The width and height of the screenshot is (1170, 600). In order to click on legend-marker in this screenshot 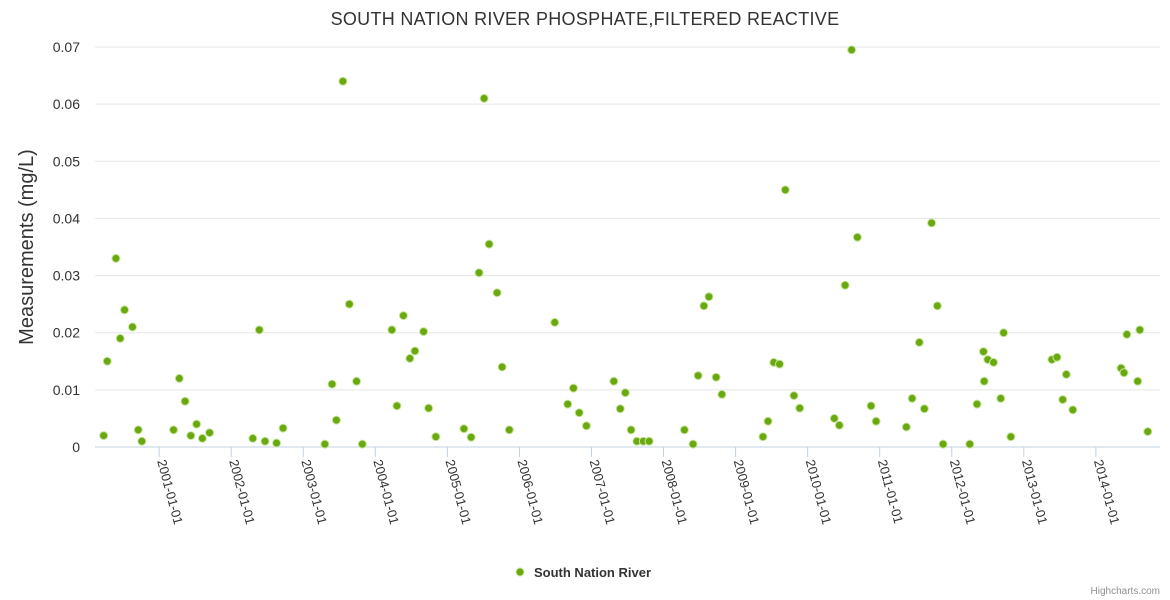, I will do `click(520, 572)`.